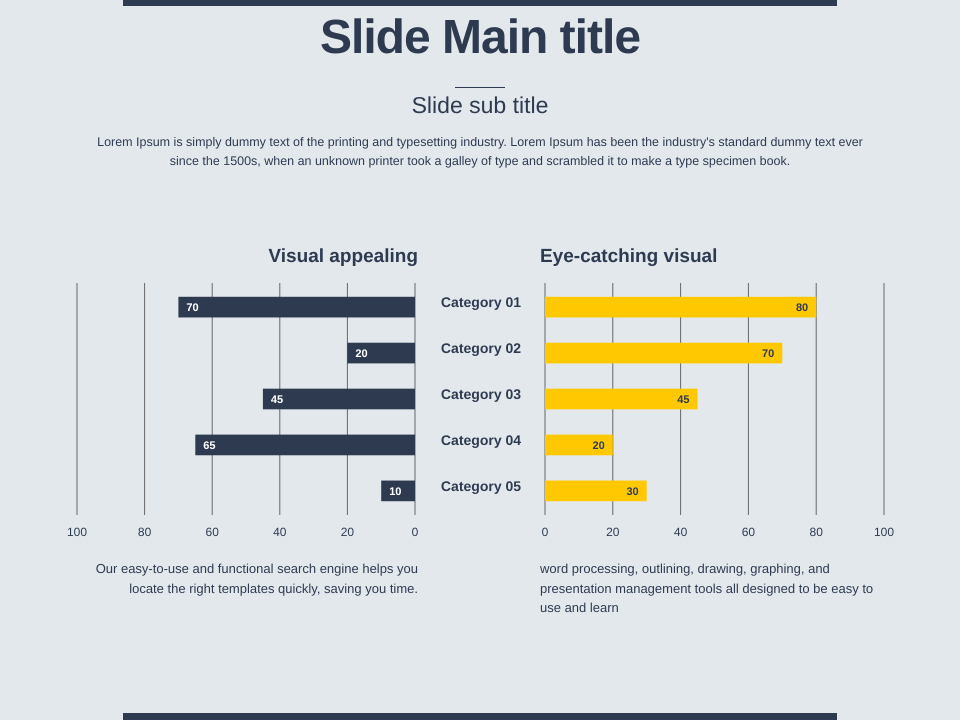  I want to click on chart-title: Visual appealing, so click(343, 256).